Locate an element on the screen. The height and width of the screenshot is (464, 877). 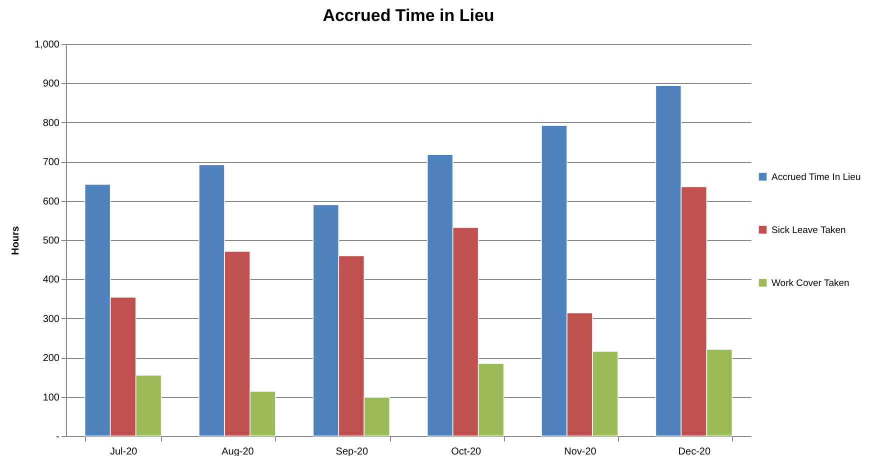
y-tick-label: 500 is located at coordinates (51, 241).